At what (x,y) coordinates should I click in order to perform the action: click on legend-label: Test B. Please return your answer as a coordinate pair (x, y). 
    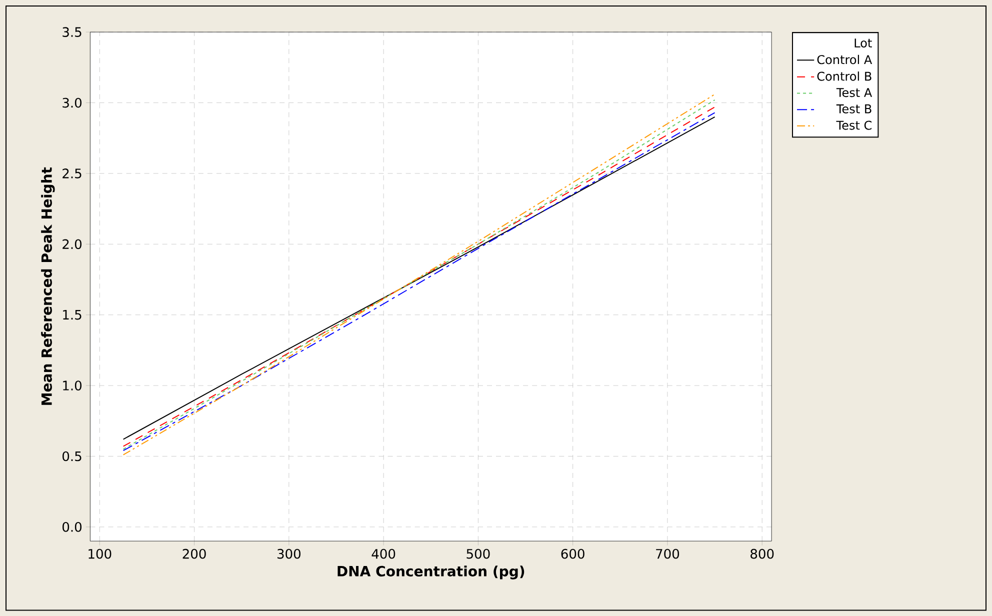
    Looking at the image, I should click on (854, 109).